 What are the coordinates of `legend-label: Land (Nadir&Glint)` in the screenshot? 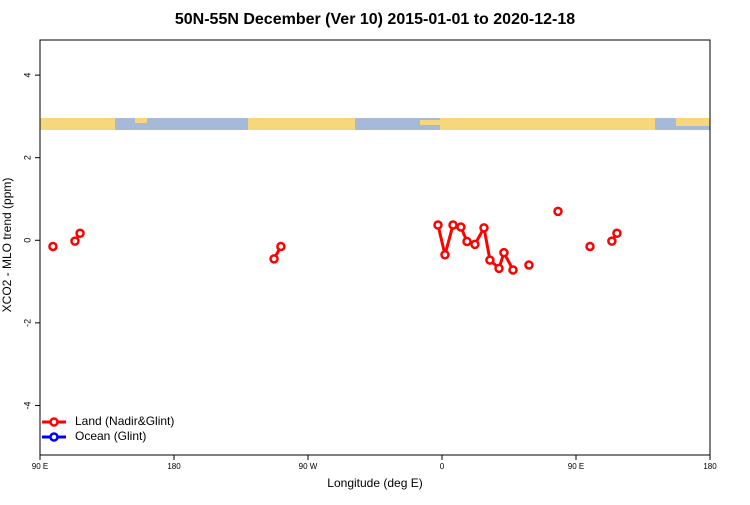 It's located at (124, 421).